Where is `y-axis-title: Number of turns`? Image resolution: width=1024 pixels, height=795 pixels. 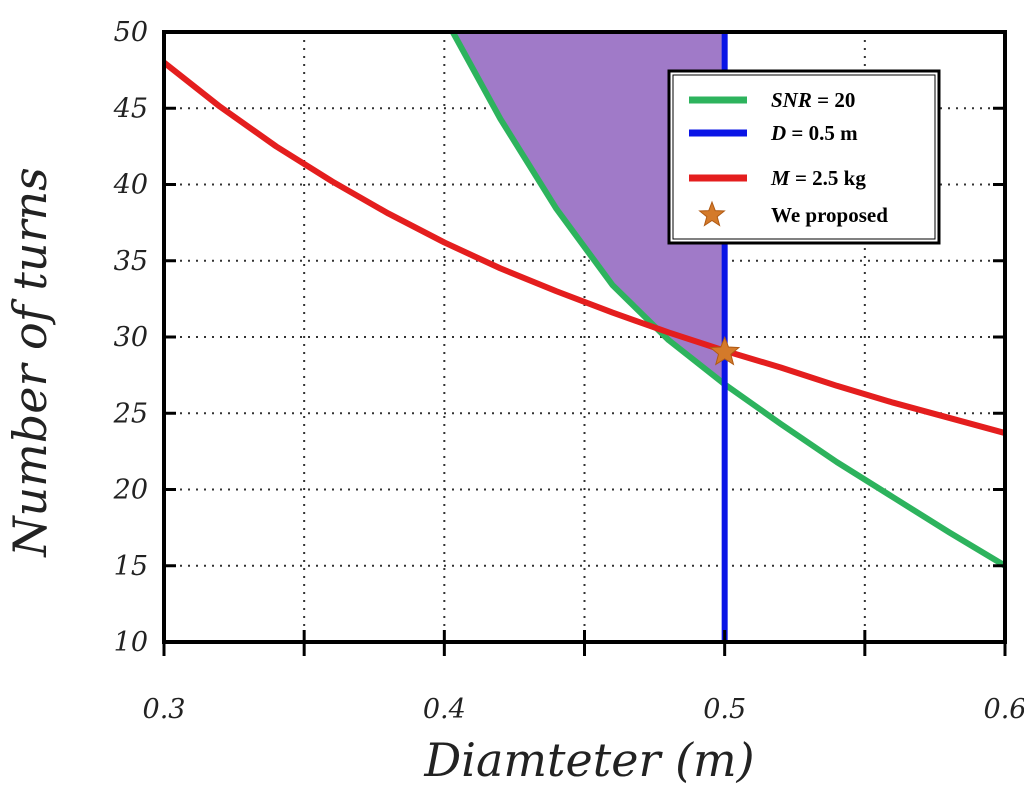
y-axis-title: Number of turns is located at coordinates (30, 362).